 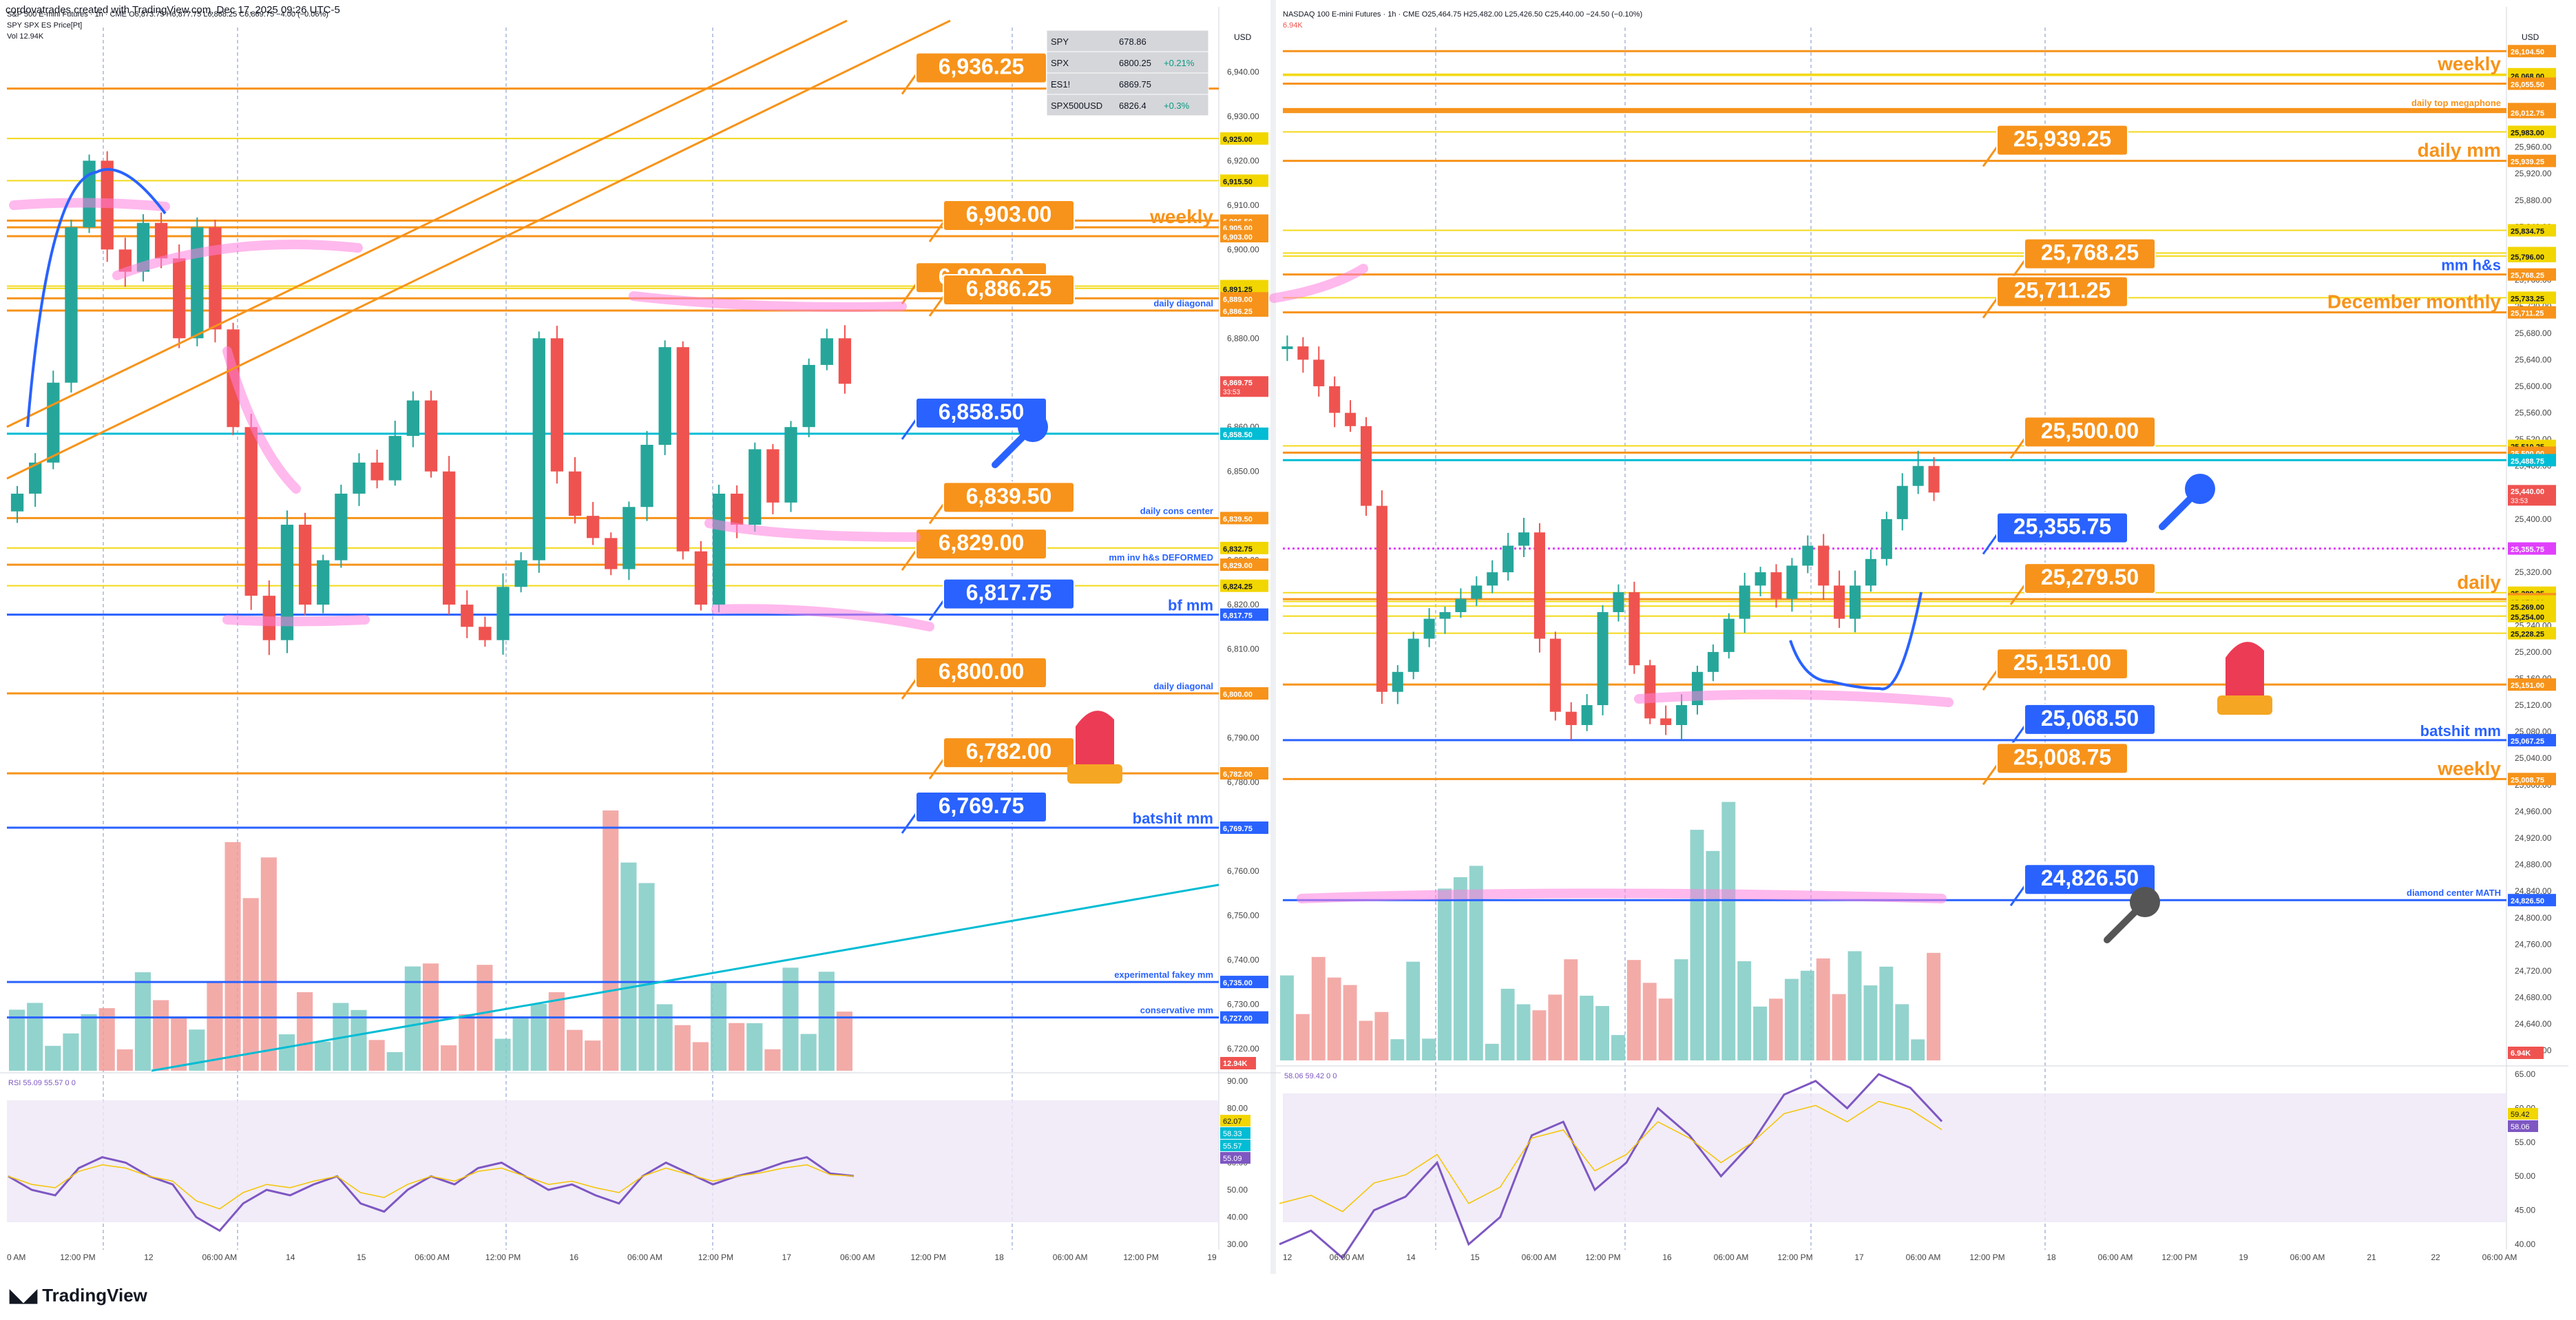 I want to click on es-time-tick: 0 AM, so click(x=16, y=1257).